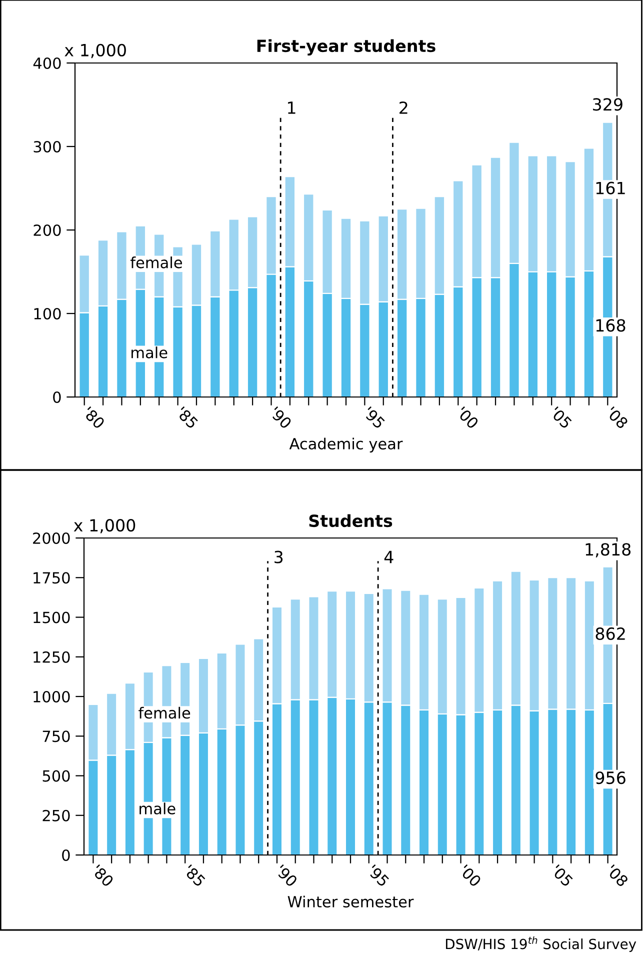  Describe the element at coordinates (51, 538) in the screenshot. I see `y-tick-label: 2000` at that location.